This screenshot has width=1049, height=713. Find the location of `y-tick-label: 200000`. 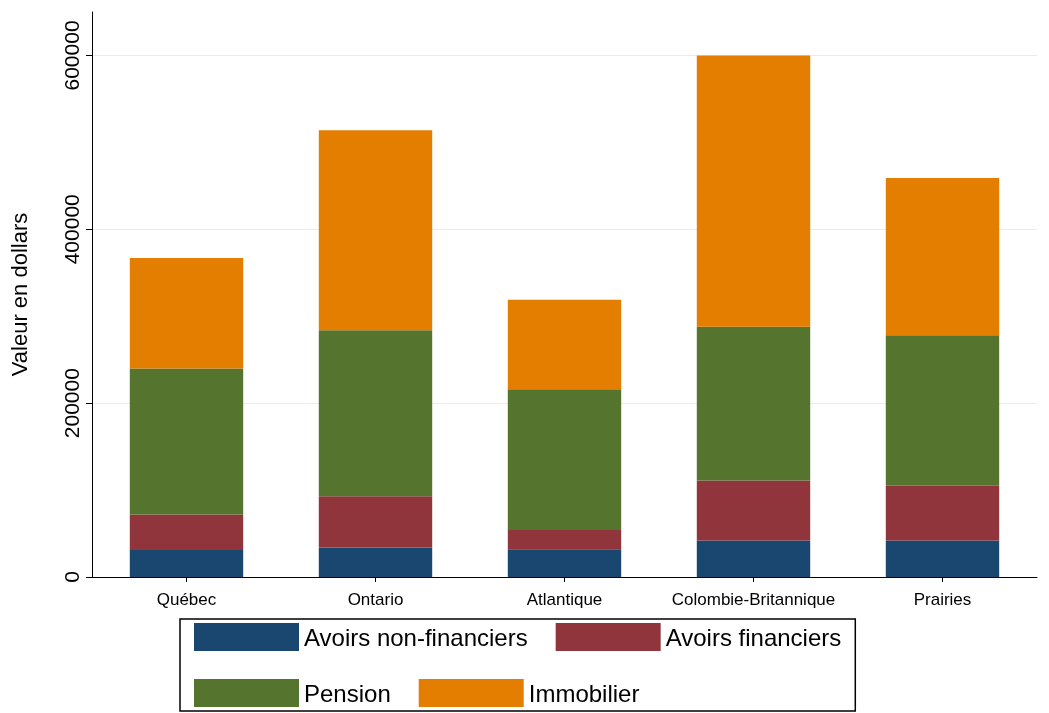

y-tick-label: 200000 is located at coordinates (71, 403).